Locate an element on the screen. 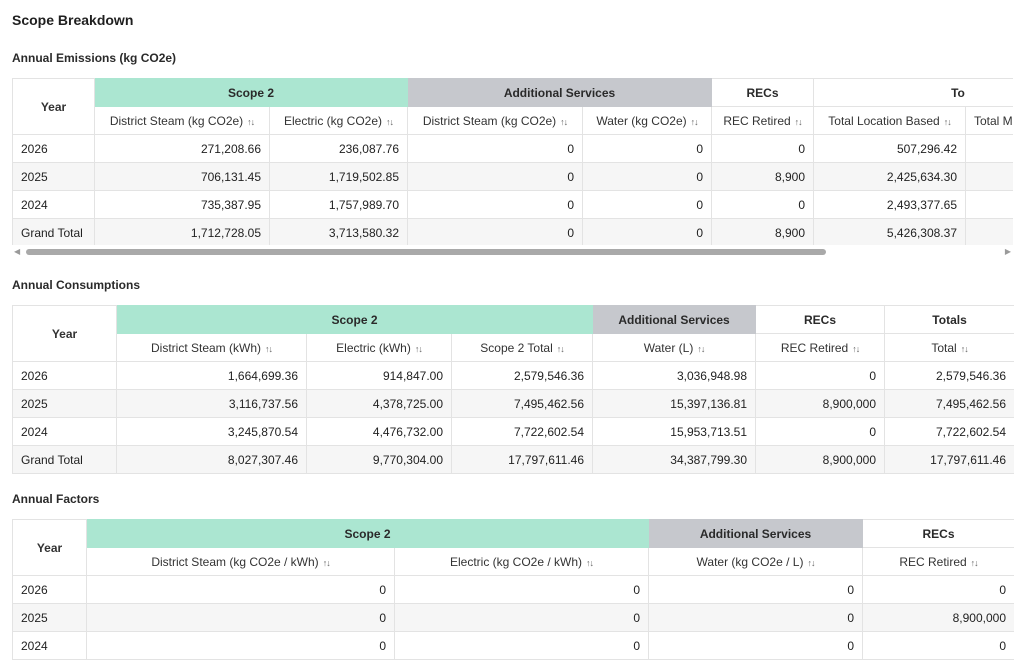 Image resolution: width=1024 pixels, height=665 pixels. table-cell: 1,719,502.85 is located at coordinates (338, 176).